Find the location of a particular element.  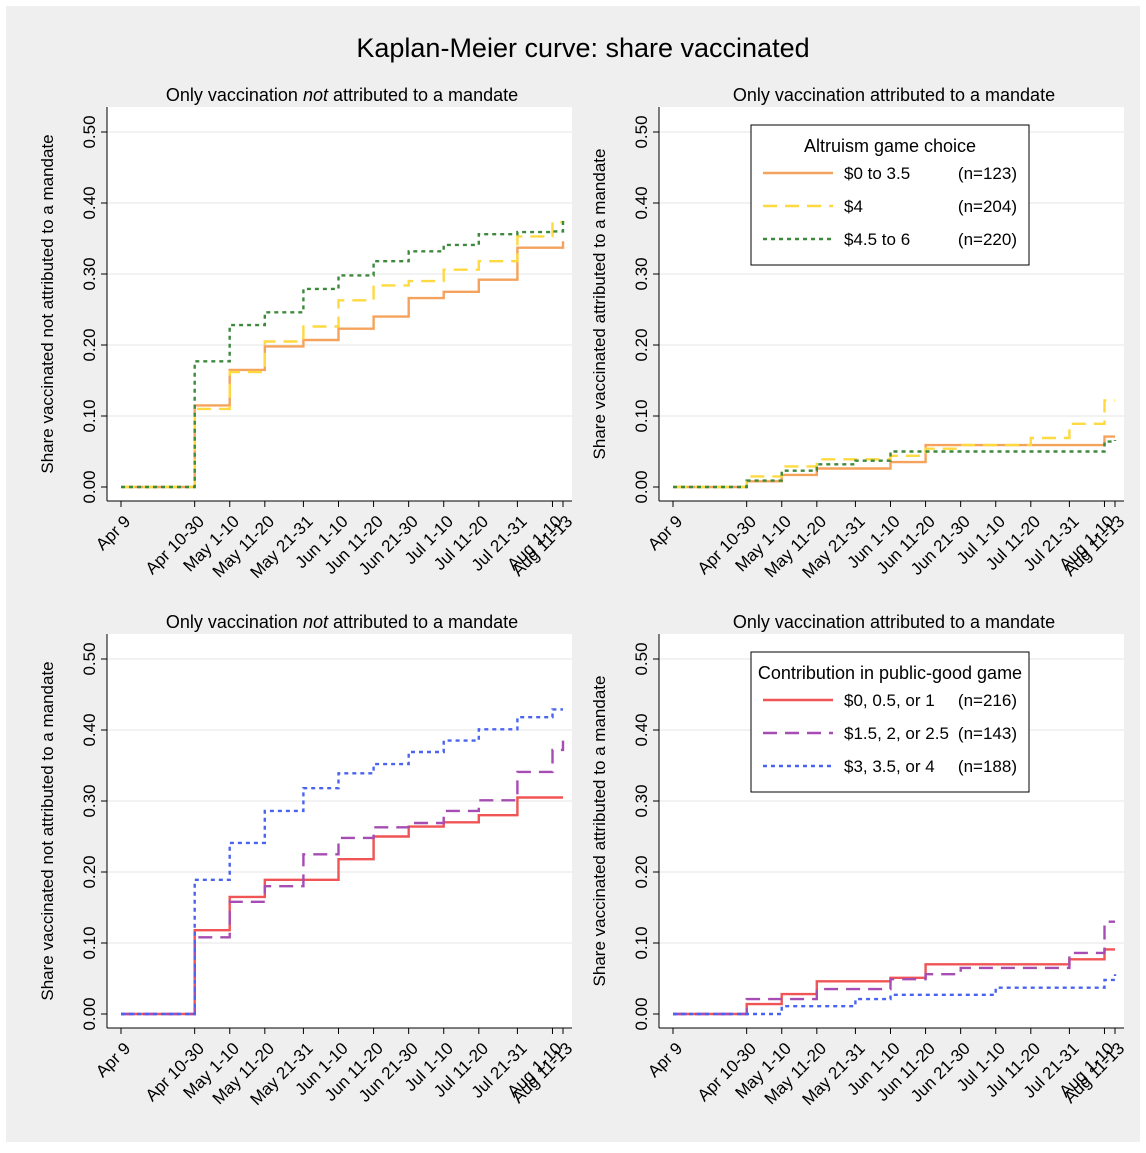

legend-label: $4.5 to 6 is located at coordinates (877, 239).